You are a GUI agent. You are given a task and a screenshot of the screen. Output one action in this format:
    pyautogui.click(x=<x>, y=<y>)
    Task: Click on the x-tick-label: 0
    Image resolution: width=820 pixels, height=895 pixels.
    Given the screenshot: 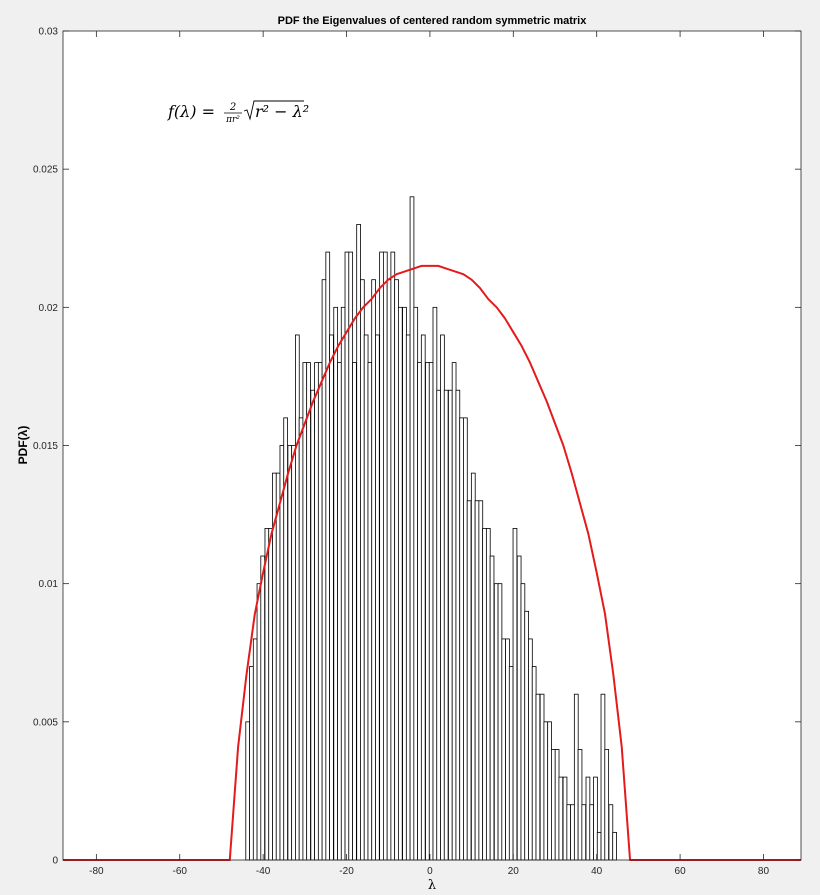 What is the action you would take?
    pyautogui.click(x=430, y=871)
    